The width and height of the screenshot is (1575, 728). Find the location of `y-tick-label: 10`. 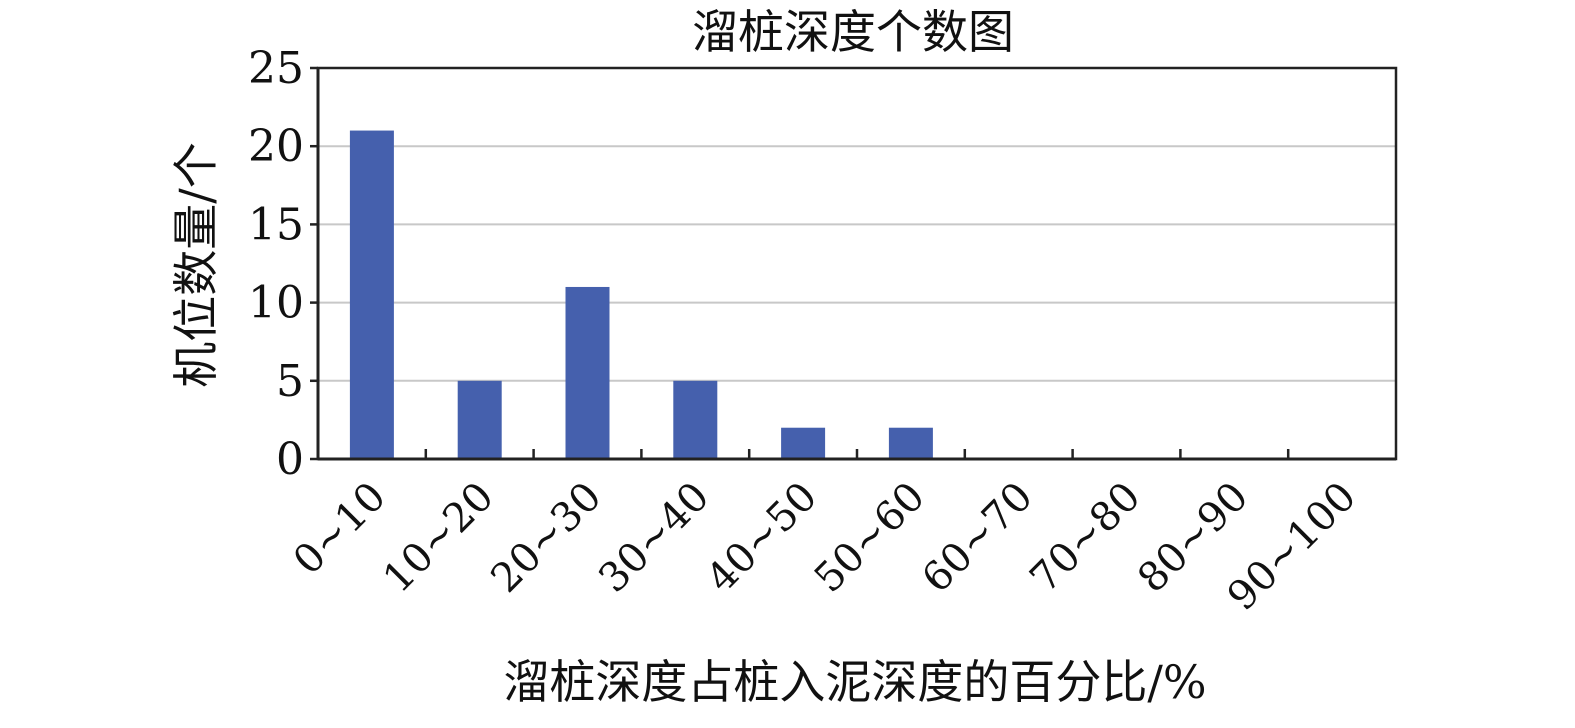

y-tick-label: 10 is located at coordinates (276, 303).